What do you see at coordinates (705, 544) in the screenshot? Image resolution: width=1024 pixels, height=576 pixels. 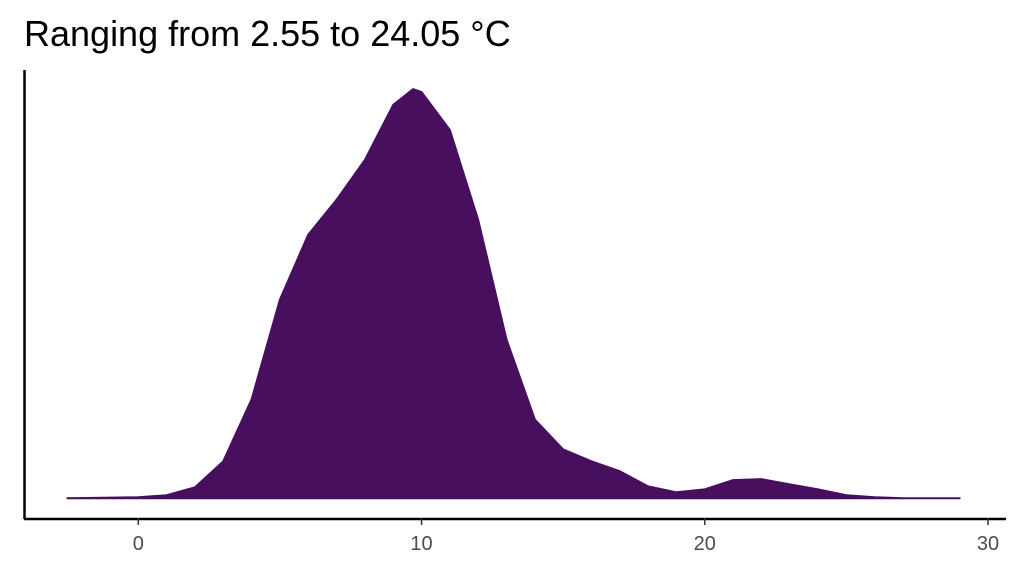 I see `x-tick-label: 20` at bounding box center [705, 544].